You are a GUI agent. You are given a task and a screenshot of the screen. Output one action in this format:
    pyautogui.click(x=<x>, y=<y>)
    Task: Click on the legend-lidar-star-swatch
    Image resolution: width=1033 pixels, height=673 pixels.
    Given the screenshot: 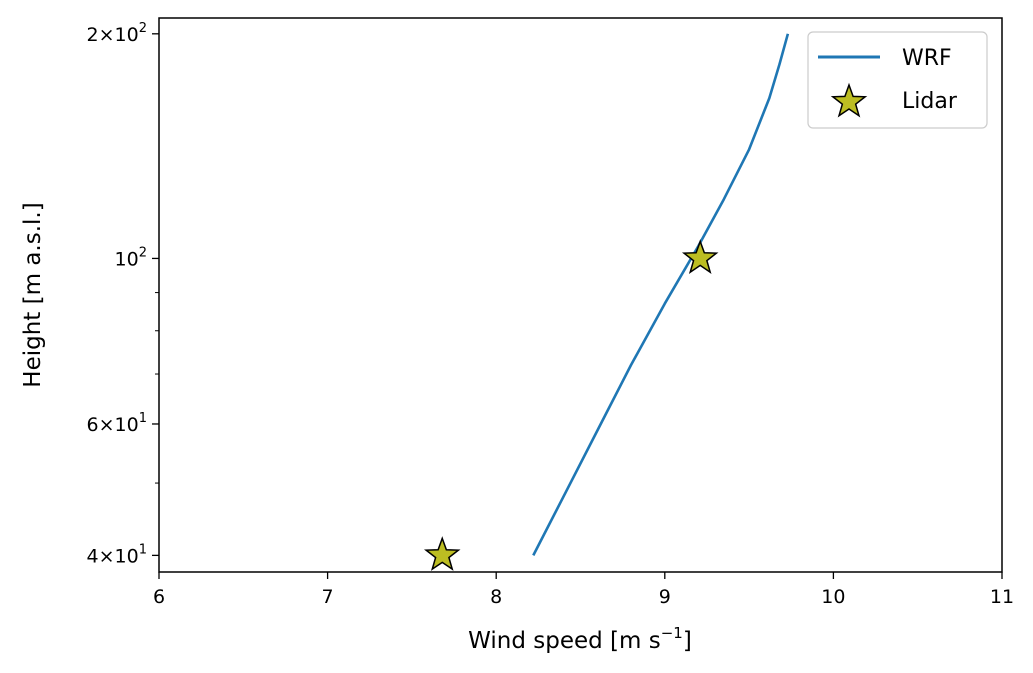 What is the action you would take?
    pyautogui.click(x=849, y=100)
    